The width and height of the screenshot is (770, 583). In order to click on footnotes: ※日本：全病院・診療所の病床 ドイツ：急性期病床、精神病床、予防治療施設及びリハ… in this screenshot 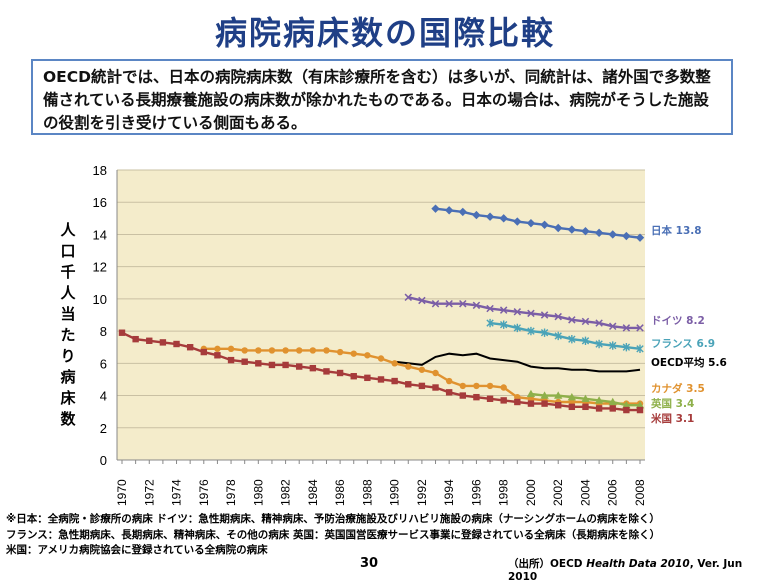, I will do `click(333, 535)`.